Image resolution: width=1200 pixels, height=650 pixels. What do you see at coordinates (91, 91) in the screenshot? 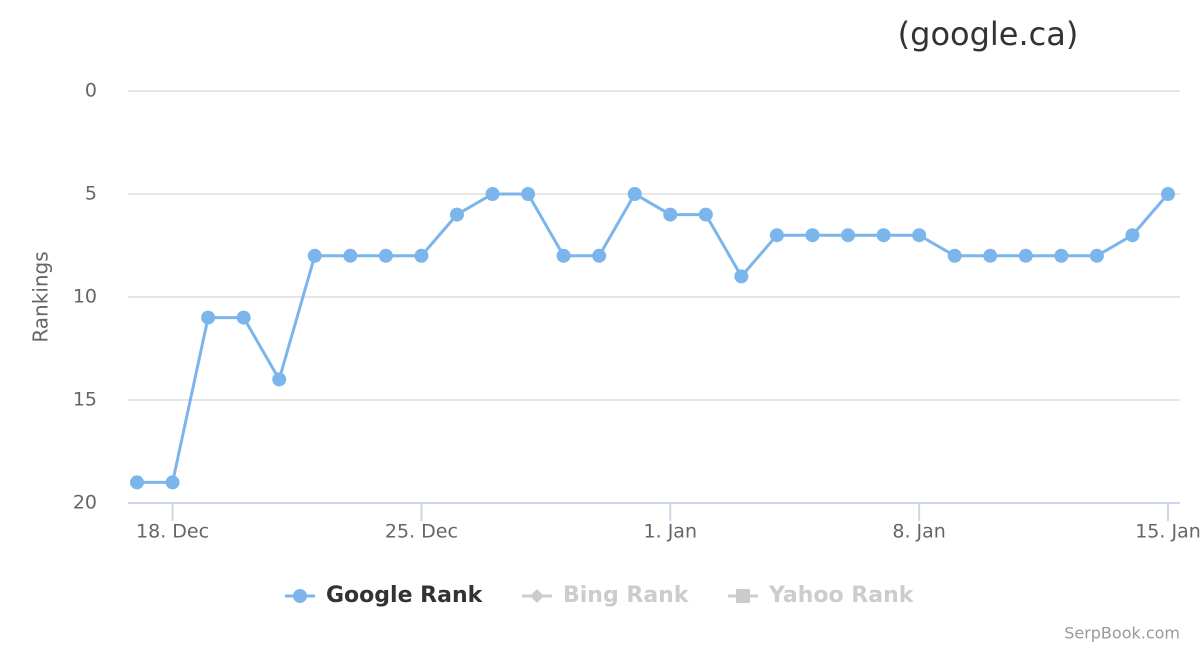
I see `y-tick-label: 0` at bounding box center [91, 91].